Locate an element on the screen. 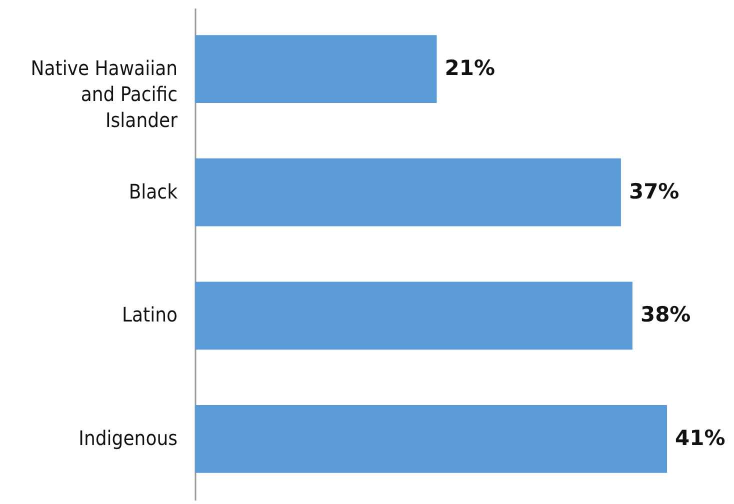  data-label: 38% is located at coordinates (665, 314).